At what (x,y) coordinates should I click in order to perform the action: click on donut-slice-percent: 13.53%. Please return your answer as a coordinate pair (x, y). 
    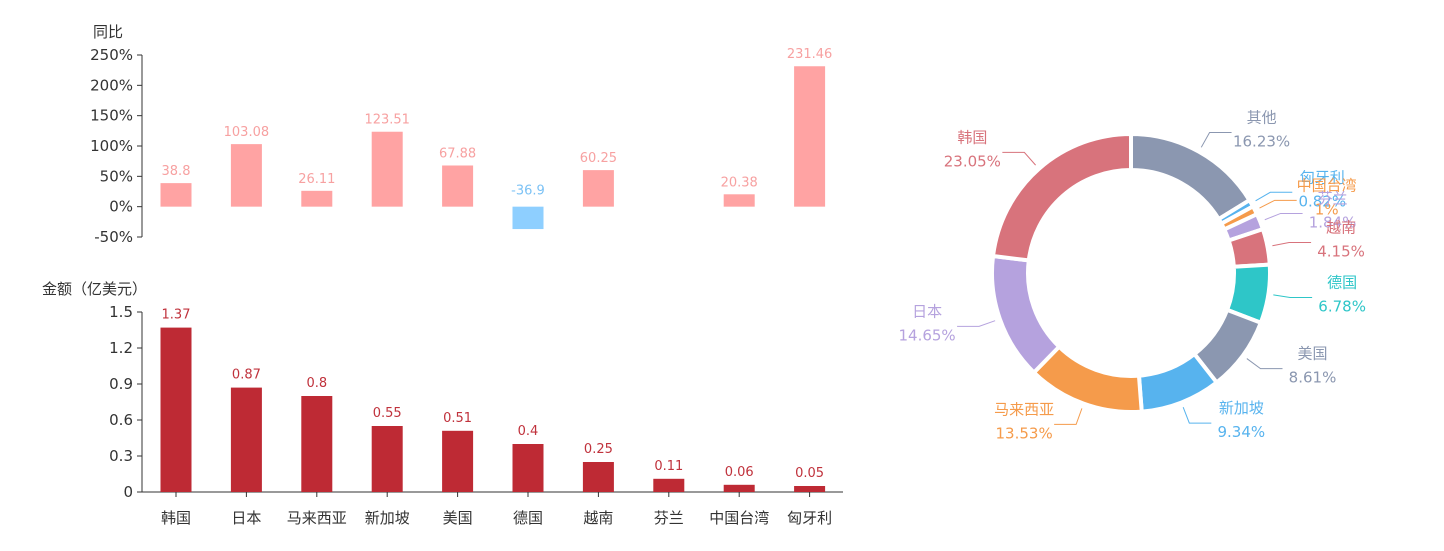
    Looking at the image, I should click on (1024, 433).